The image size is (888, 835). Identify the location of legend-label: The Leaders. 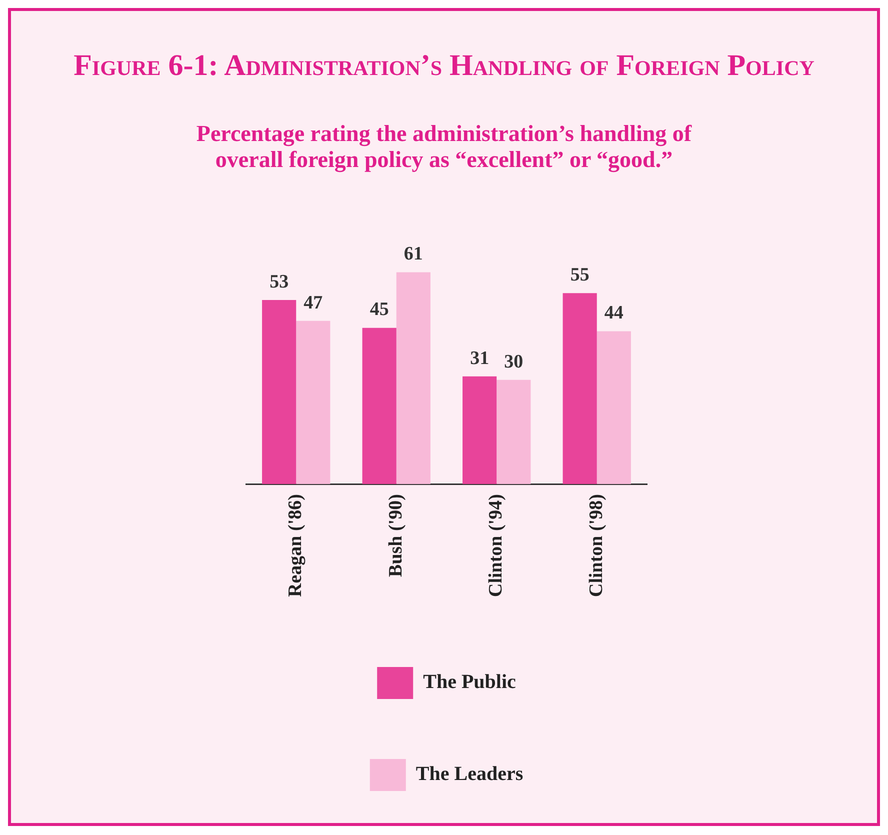
(470, 774).